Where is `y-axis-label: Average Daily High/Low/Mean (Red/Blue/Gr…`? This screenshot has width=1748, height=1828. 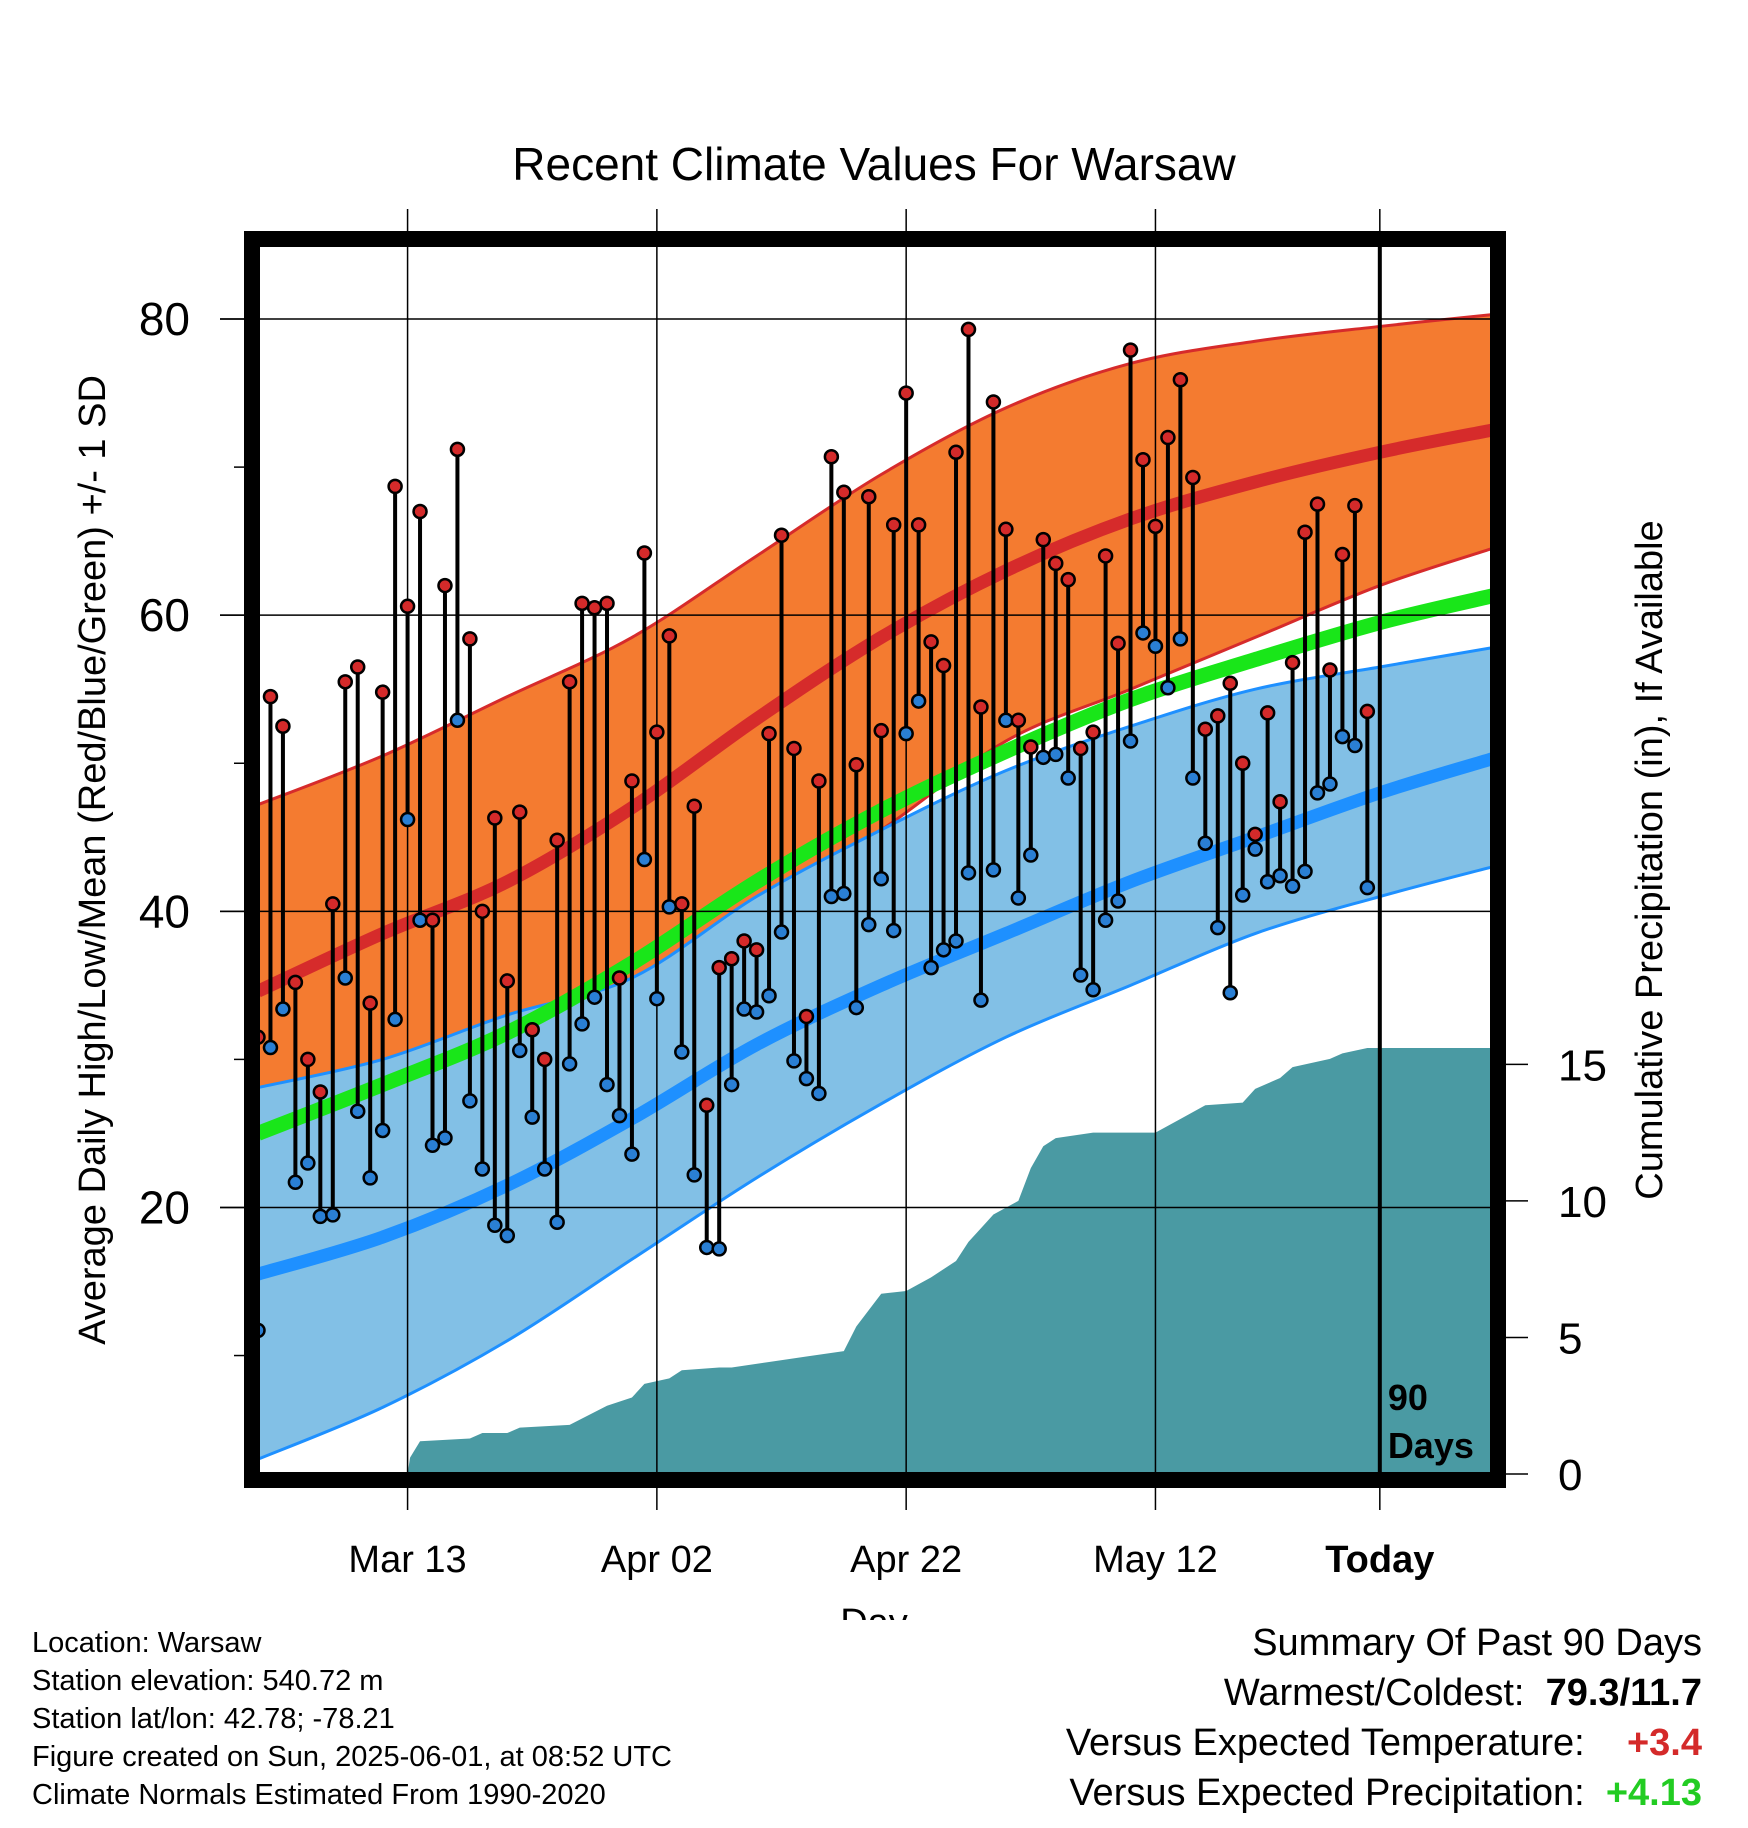 y-axis-label: Average Daily High/Low/Mean (Red/Blue/Gr… is located at coordinates (93, 860).